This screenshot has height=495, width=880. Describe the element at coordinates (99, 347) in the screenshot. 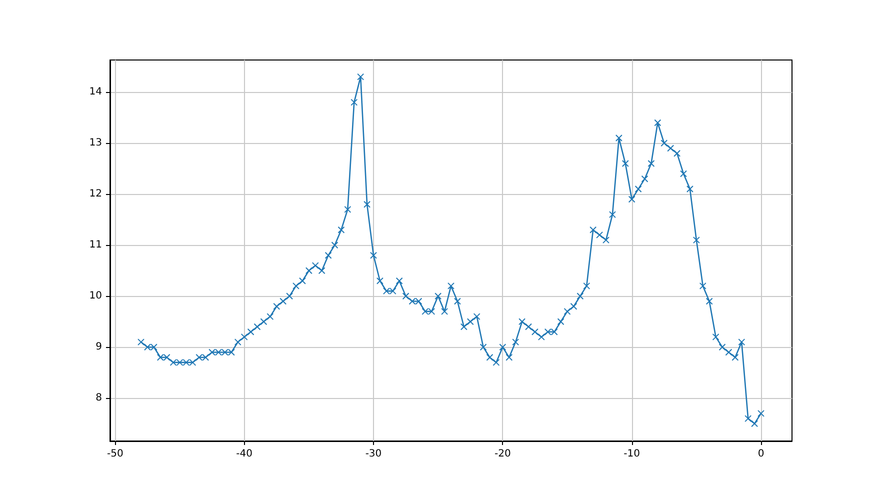

I see `y-tick-label: 9` at that location.